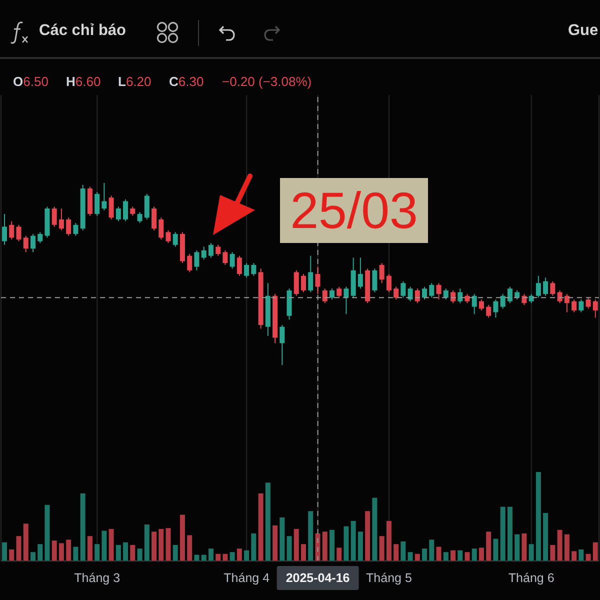  What do you see at coordinates (82, 30) in the screenshot?
I see `text: Các chỉ báo` at bounding box center [82, 30].